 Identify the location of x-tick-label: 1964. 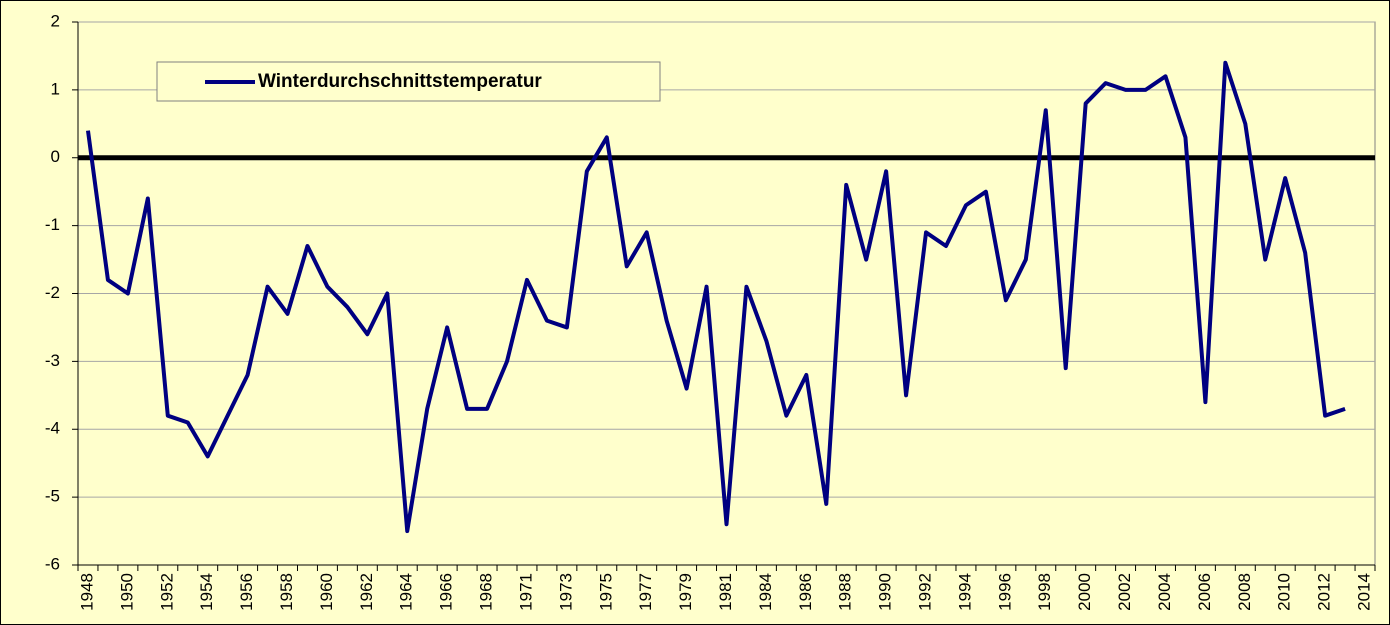
(406, 592).